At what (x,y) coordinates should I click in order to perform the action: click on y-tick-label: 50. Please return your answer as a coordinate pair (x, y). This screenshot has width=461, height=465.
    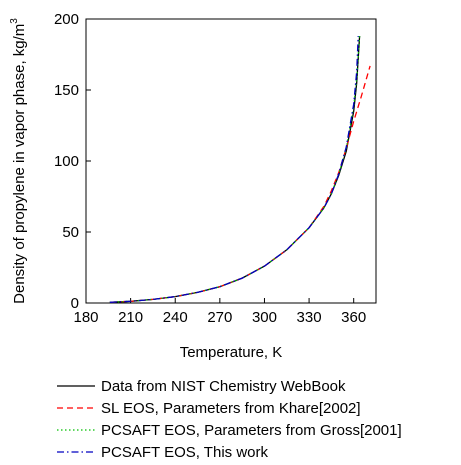
    Looking at the image, I should click on (70, 232).